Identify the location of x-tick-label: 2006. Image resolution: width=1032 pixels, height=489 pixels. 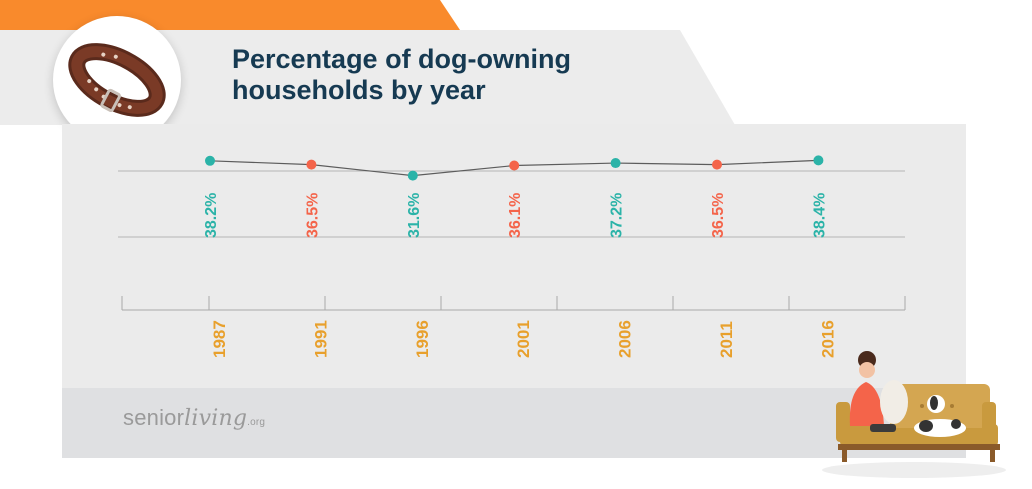
(625, 339).